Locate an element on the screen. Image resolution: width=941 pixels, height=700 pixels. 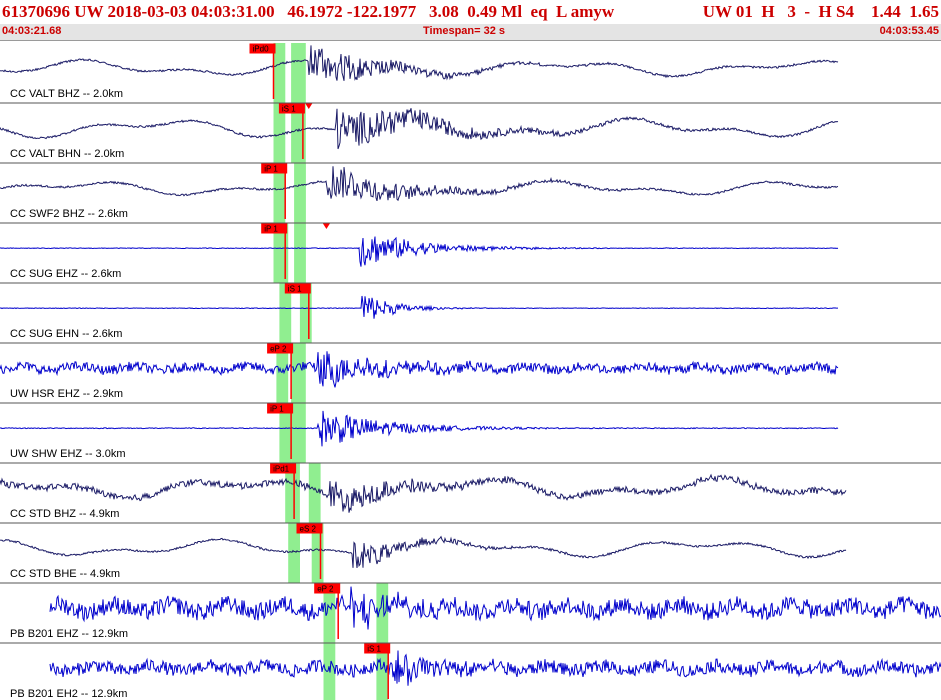
channel-label-8: CC STD BHE -- 4.9km is located at coordinates (65, 574).